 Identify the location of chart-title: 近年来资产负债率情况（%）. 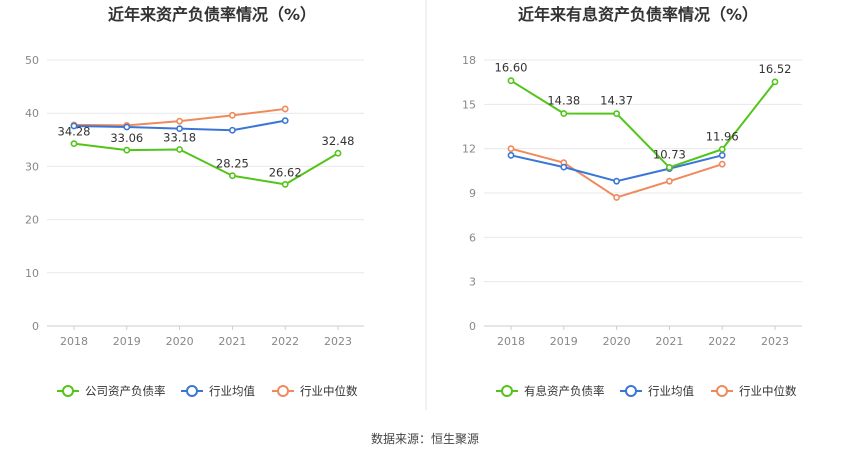
(212, 14).